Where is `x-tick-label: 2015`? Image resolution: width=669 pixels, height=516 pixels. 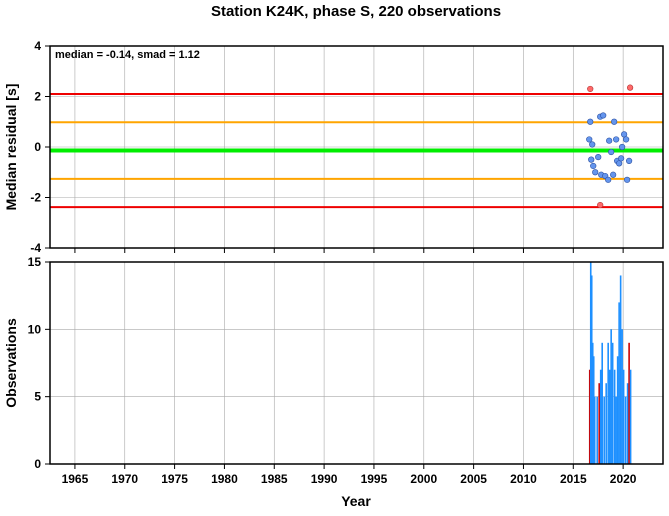 x-tick-label: 2015 is located at coordinates (573, 479).